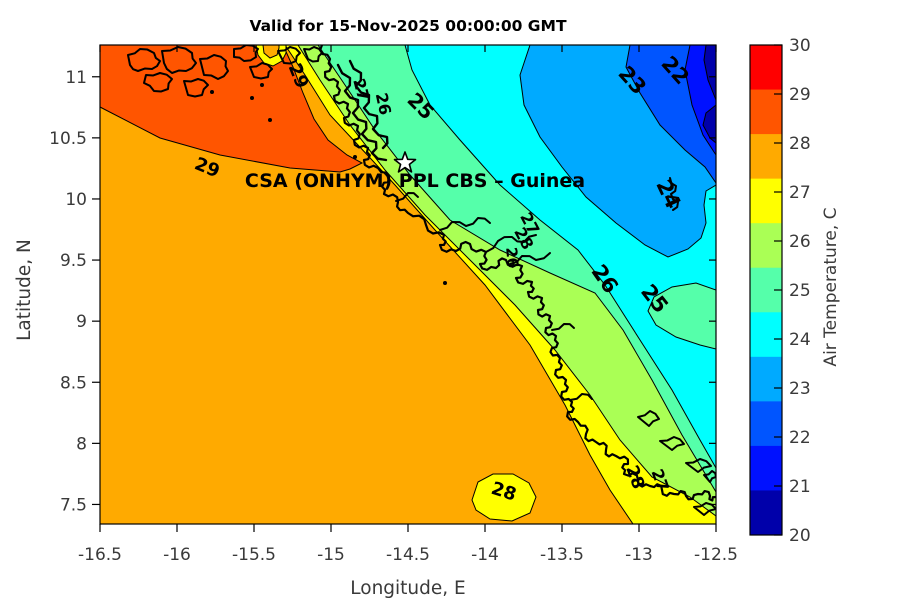 The image size is (900, 600). What do you see at coordinates (415, 181) in the screenshot?
I see `site-overlay-label: CSA (ONHYM) PPL CBS – Guinea` at bounding box center [415, 181].